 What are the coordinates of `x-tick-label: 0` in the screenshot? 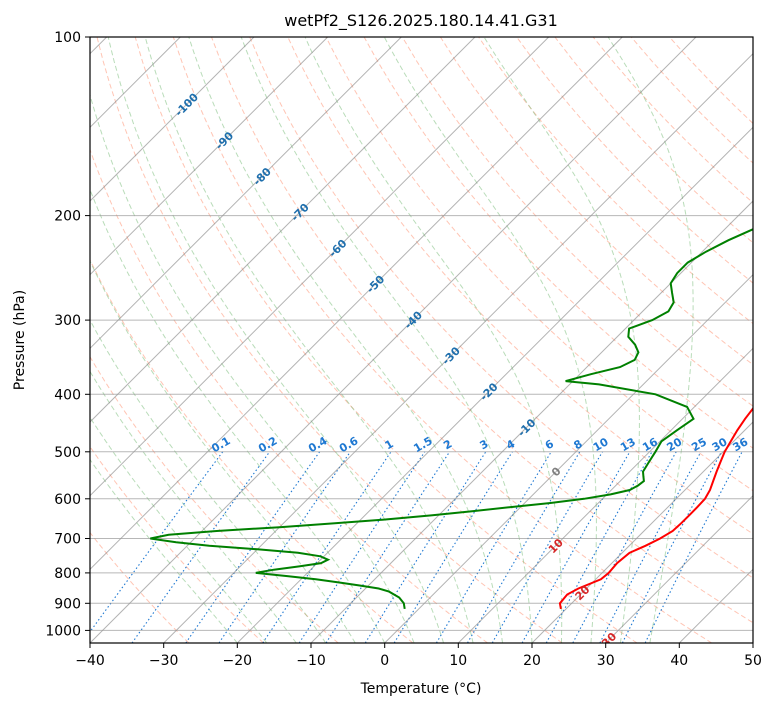 It's located at (384, 661).